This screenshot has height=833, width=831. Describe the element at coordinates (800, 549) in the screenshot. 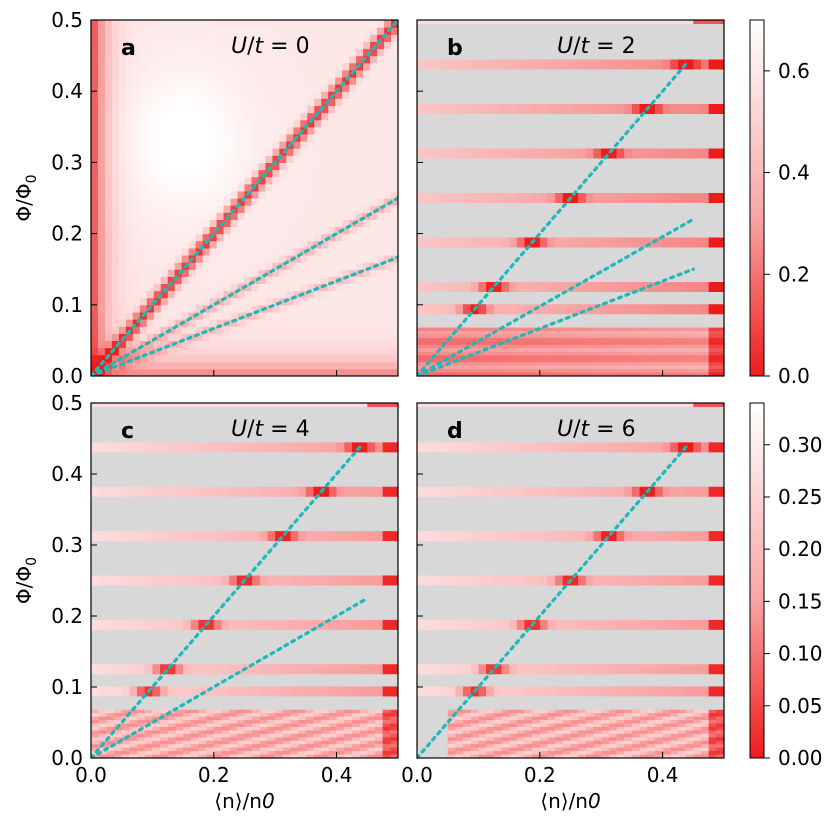

I see `colorbar-tick-label: 0.20` at that location.